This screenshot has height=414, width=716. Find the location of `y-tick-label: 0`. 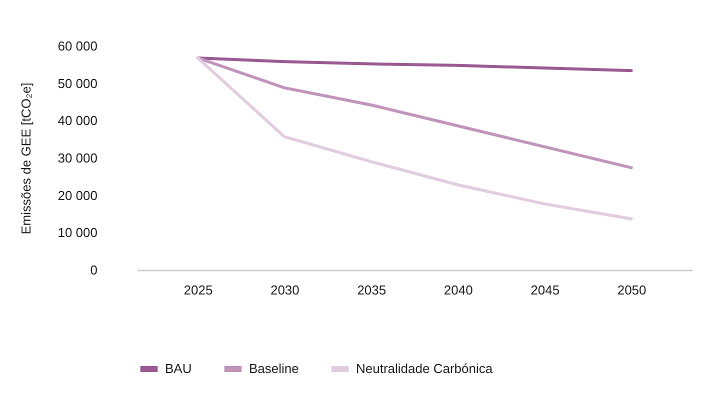

y-tick-label: 0 is located at coordinates (94, 270).